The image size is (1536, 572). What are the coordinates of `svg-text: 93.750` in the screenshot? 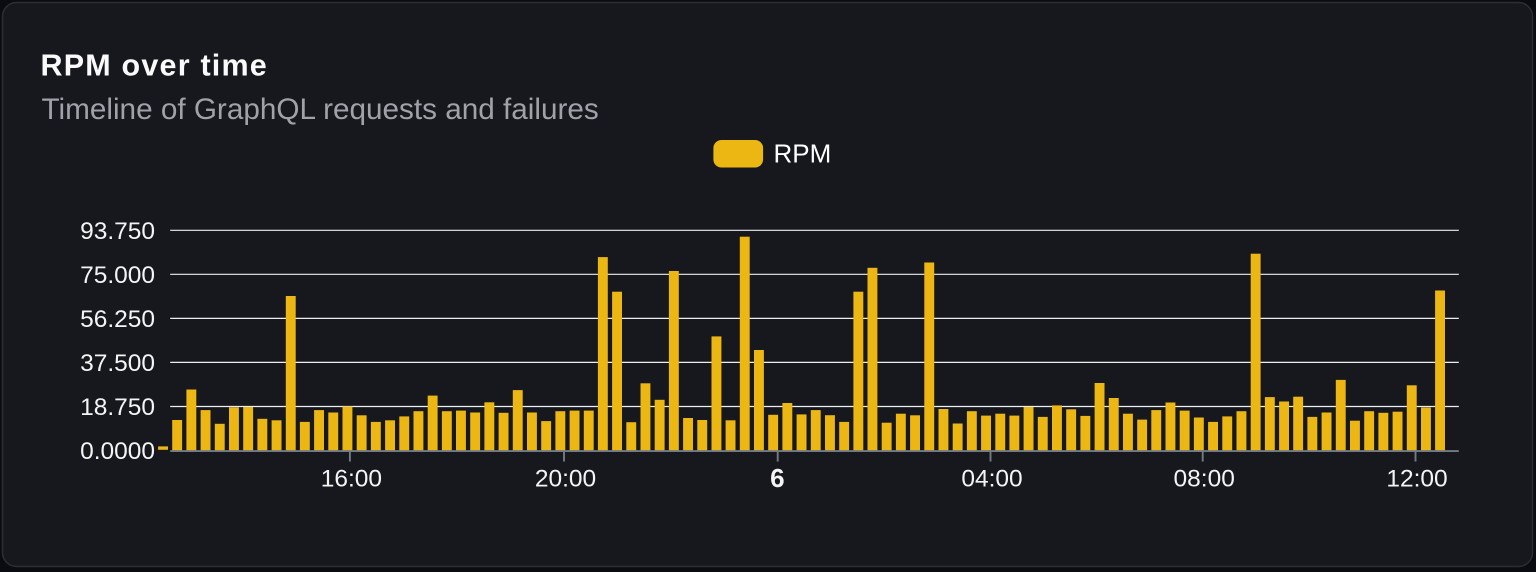 It's located at (117, 231).